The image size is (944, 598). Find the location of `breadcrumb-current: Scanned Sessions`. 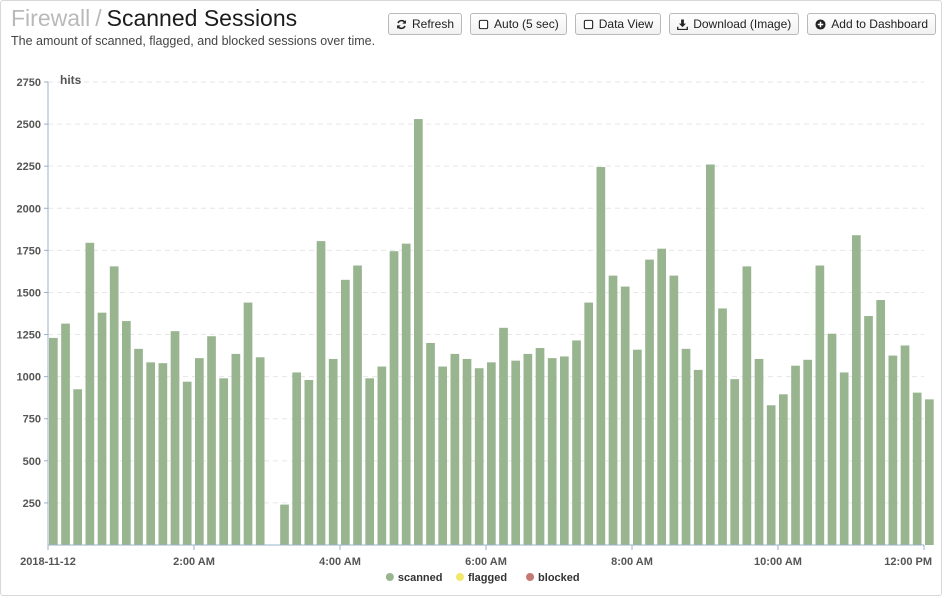

breadcrumb-current: Scanned Sessions is located at coordinates (202, 18).